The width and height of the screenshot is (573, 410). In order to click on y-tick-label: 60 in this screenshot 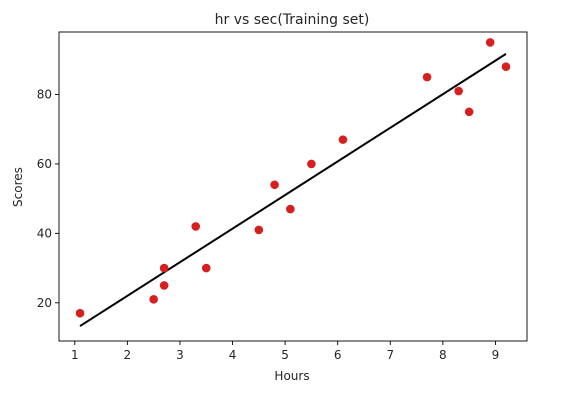, I will do `click(44, 164)`.